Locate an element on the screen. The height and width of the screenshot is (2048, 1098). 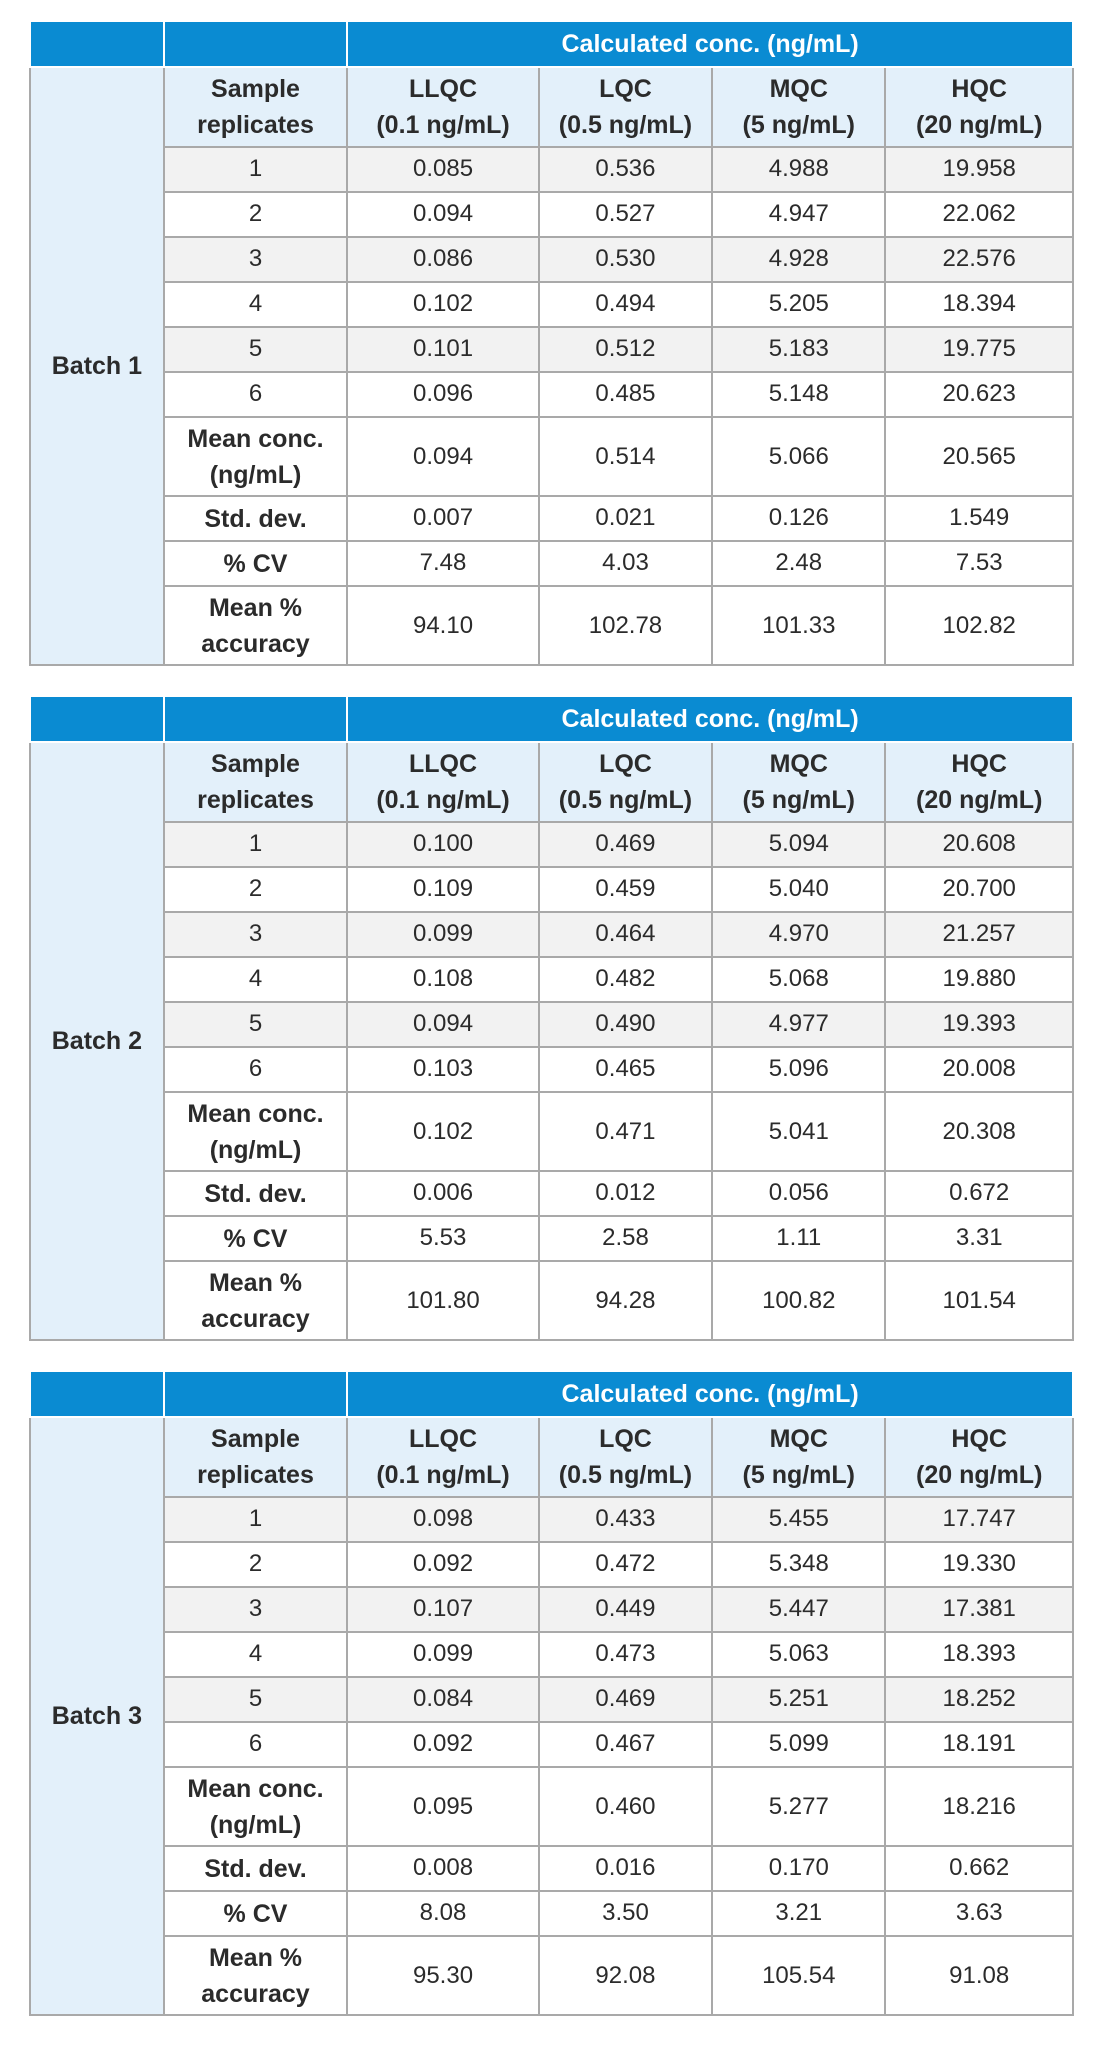
table-row: 3 0.099 0.464 4.970 21.257 is located at coordinates (552, 934).